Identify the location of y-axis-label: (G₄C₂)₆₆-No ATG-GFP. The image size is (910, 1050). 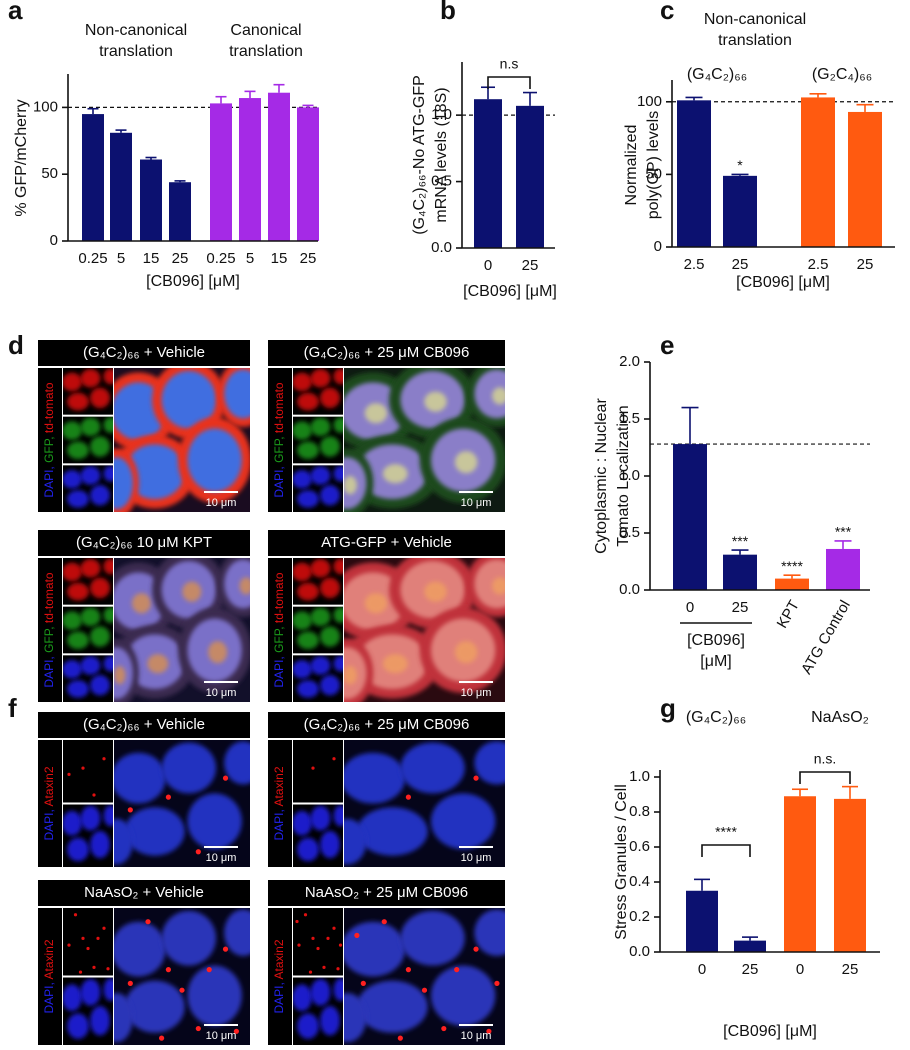
(419, 155).